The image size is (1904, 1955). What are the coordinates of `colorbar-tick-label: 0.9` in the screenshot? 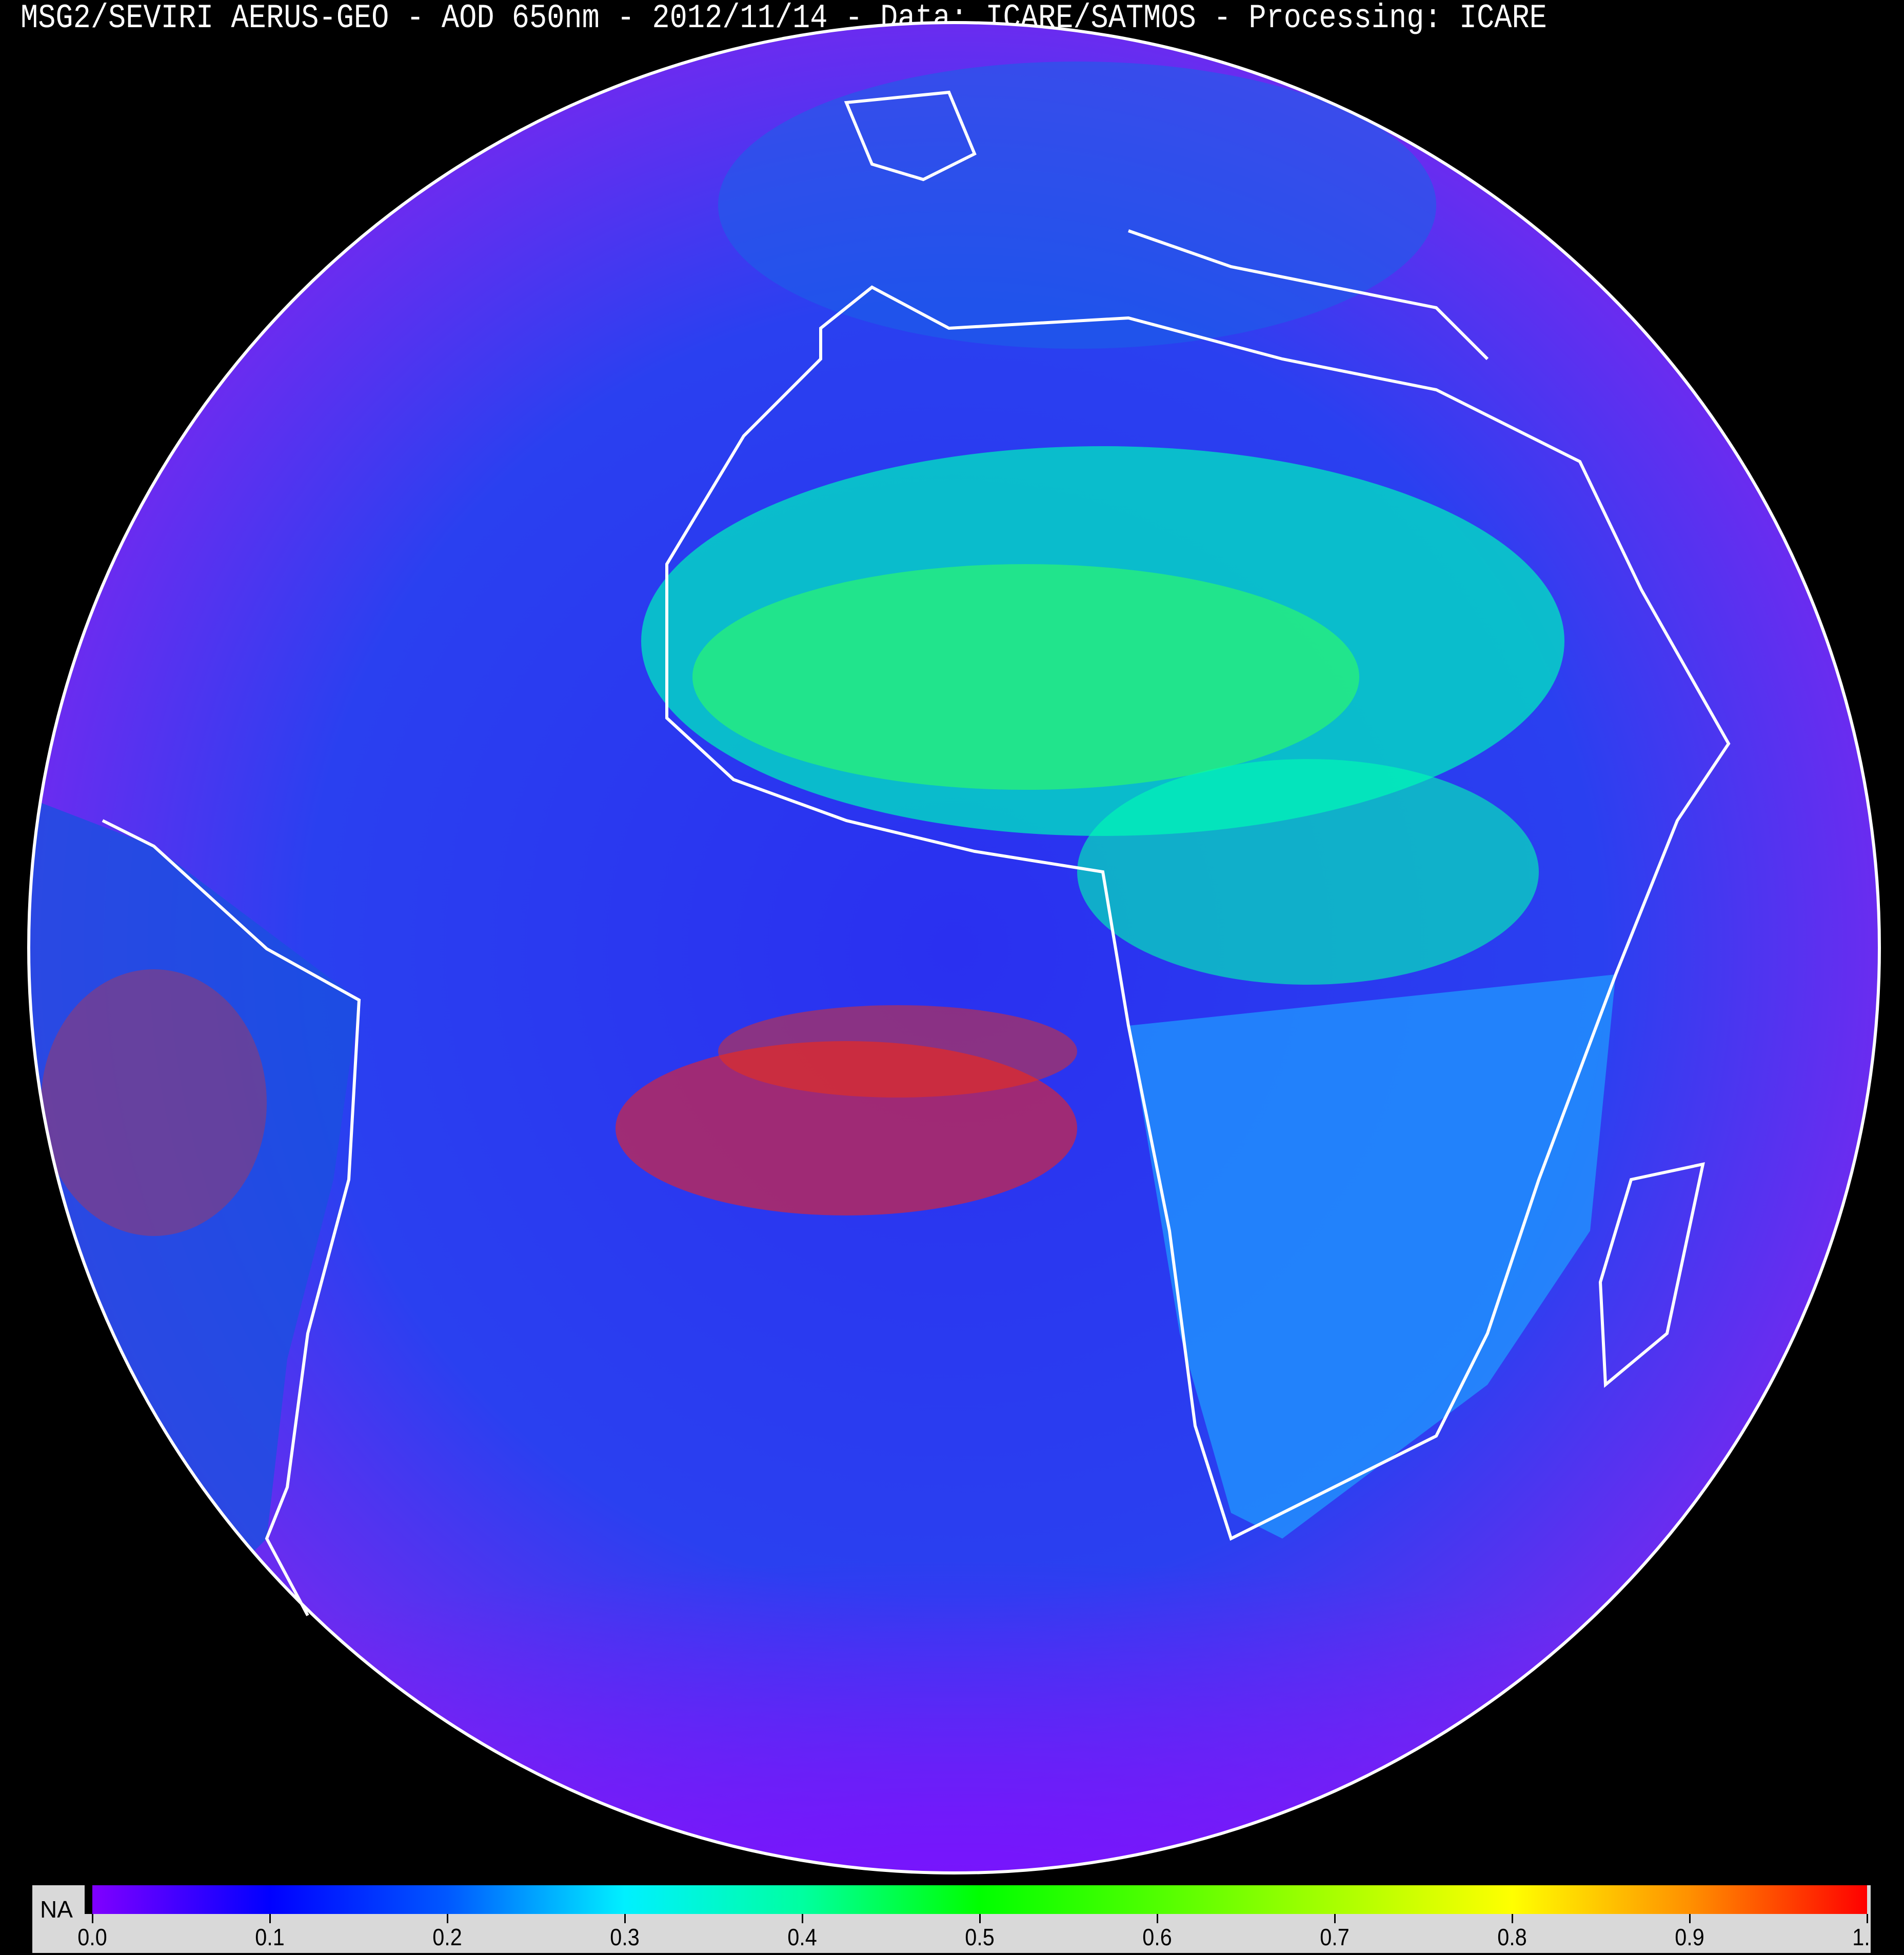 It's located at (1690, 1937).